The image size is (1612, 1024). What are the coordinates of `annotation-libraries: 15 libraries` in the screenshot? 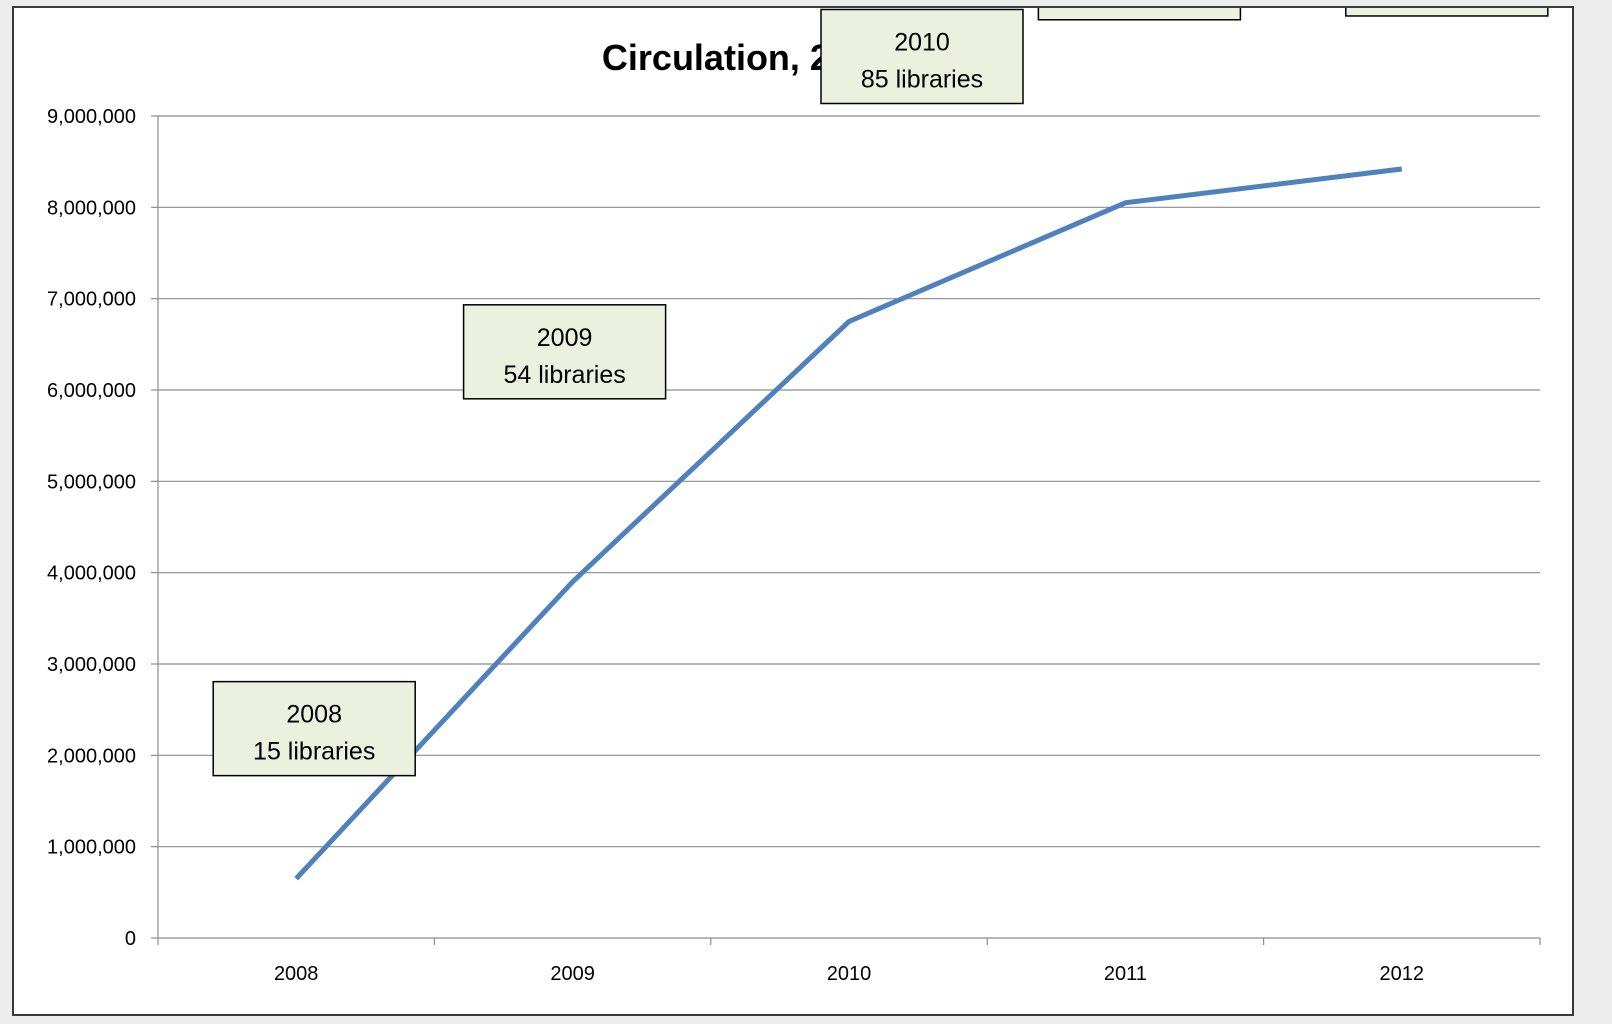 It's located at (314, 752).